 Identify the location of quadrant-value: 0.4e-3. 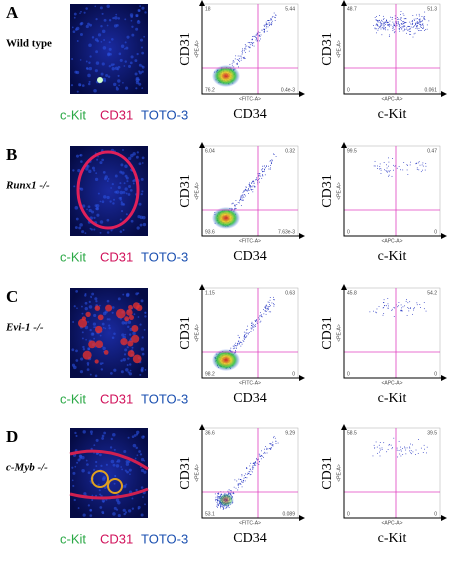
(288, 90).